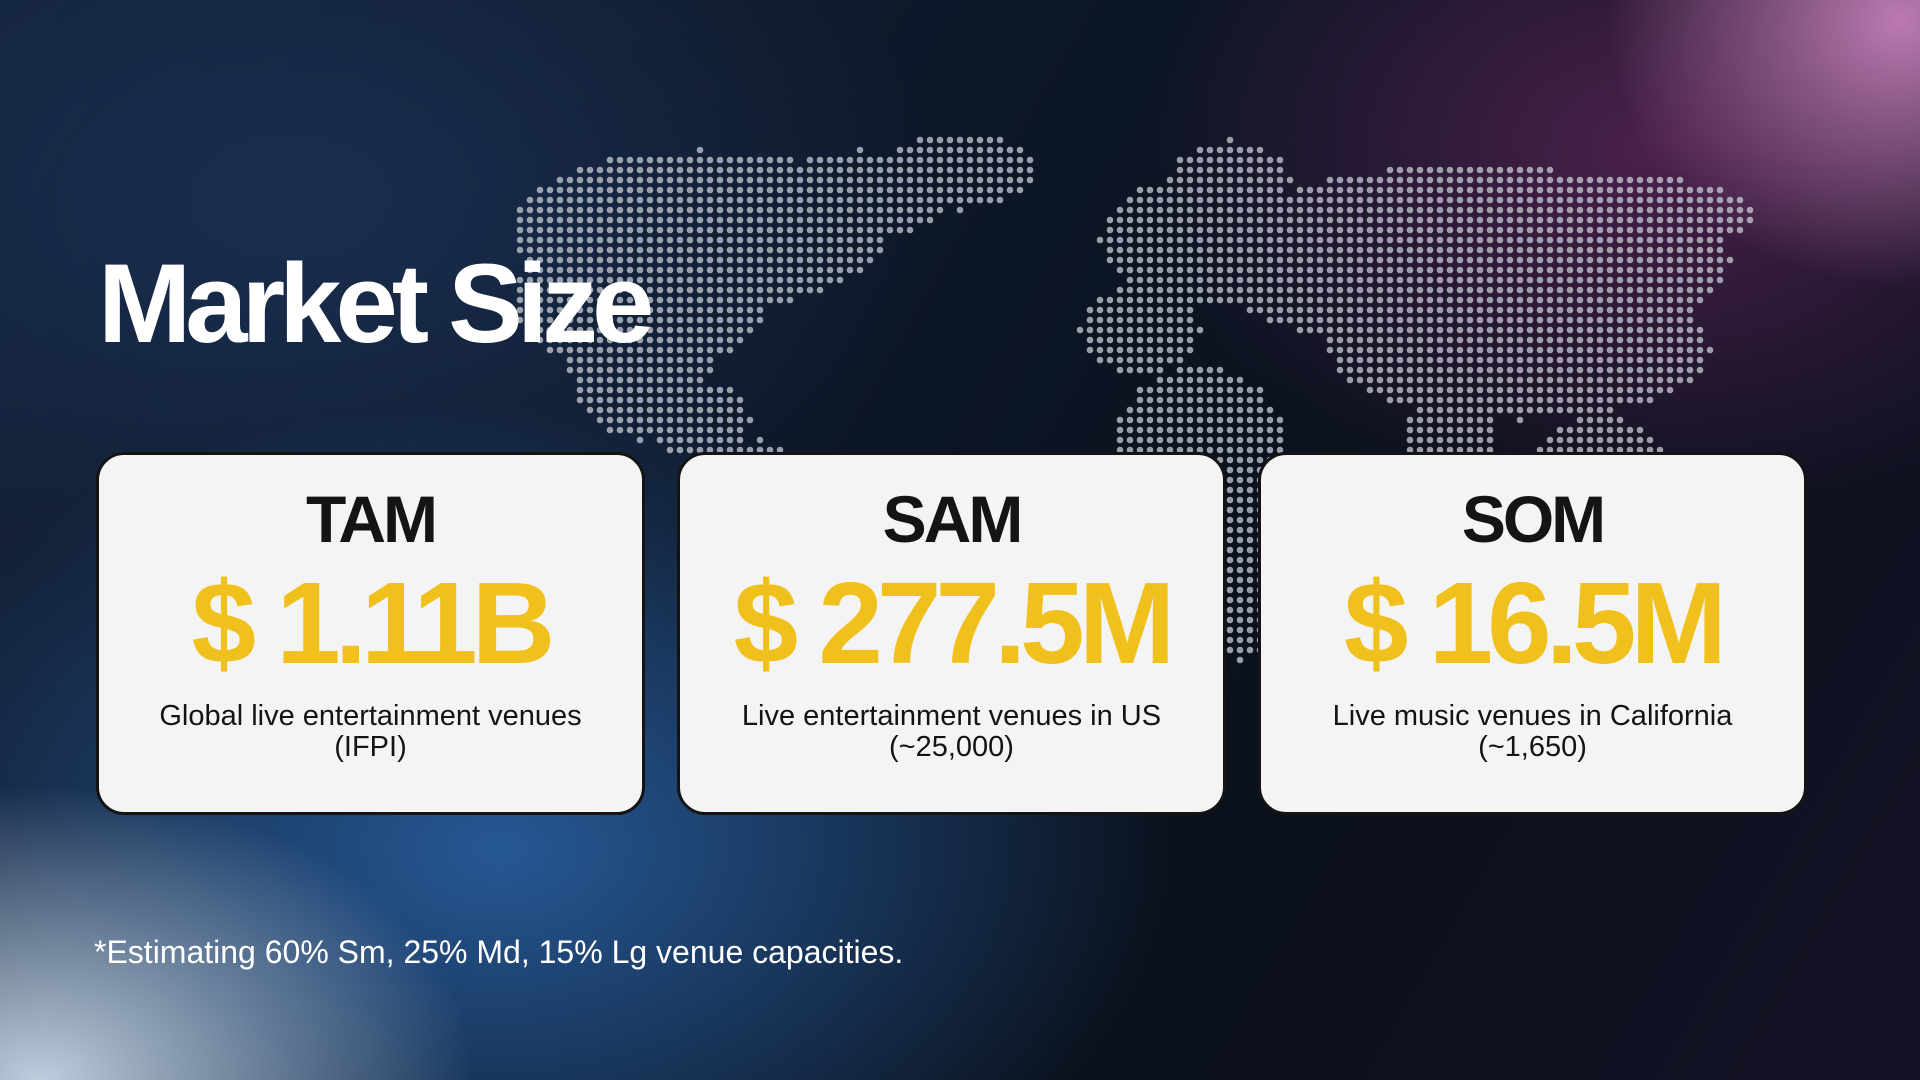 The width and height of the screenshot is (1920, 1080). I want to click on sam-value: $ 277.5M, so click(954, 623).